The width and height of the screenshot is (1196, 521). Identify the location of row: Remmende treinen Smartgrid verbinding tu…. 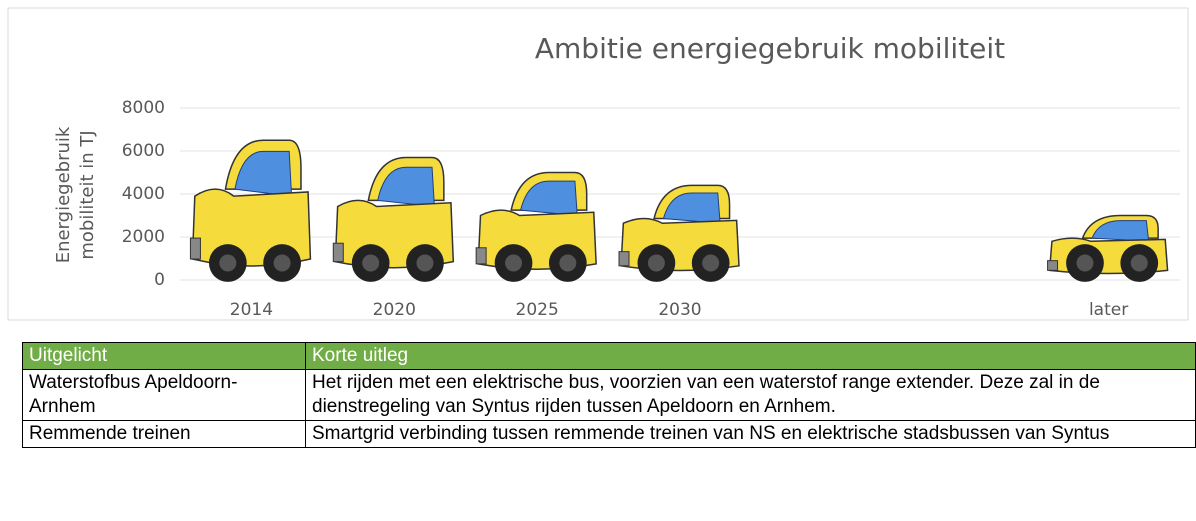
(609, 434).